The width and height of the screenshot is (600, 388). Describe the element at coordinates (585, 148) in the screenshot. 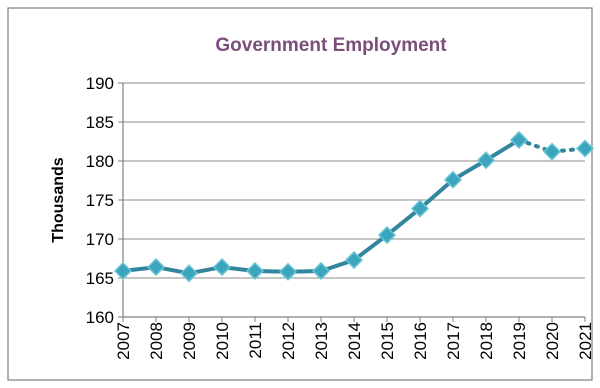

I see `data-point-2021` at that location.